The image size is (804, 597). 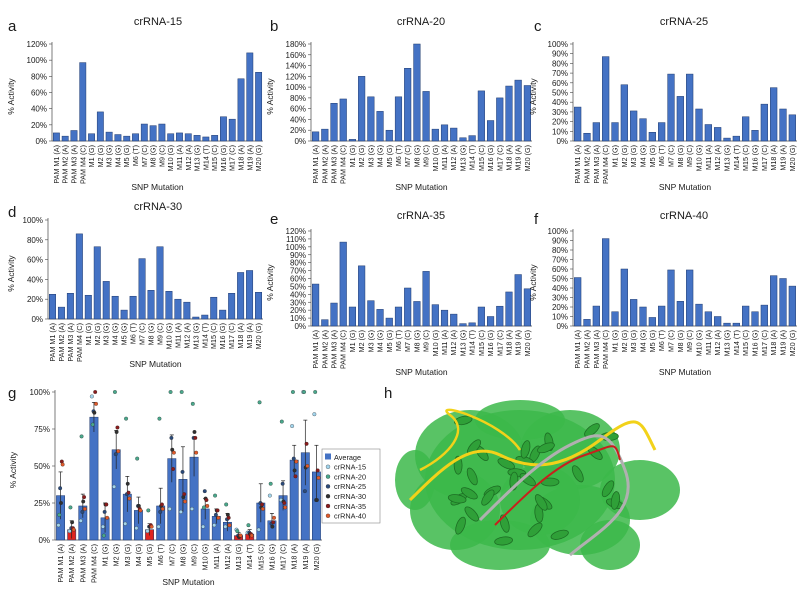 I want to click on chart-title: crRNA-15, so click(x=158, y=22).